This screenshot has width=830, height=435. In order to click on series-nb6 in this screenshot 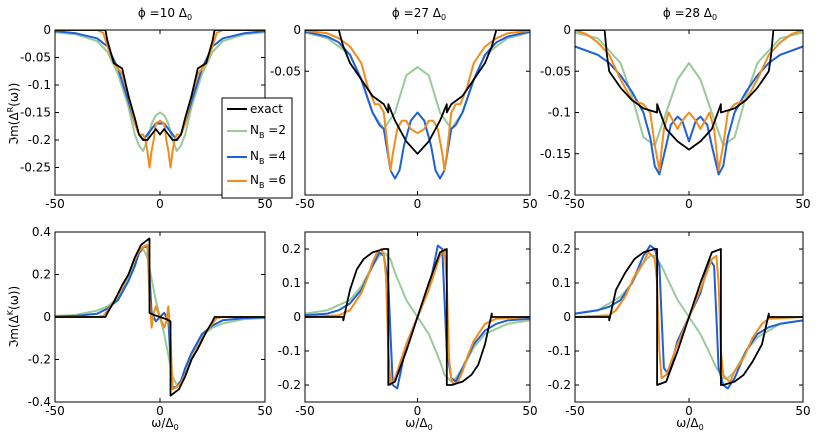, I will do `click(417, 101)`.